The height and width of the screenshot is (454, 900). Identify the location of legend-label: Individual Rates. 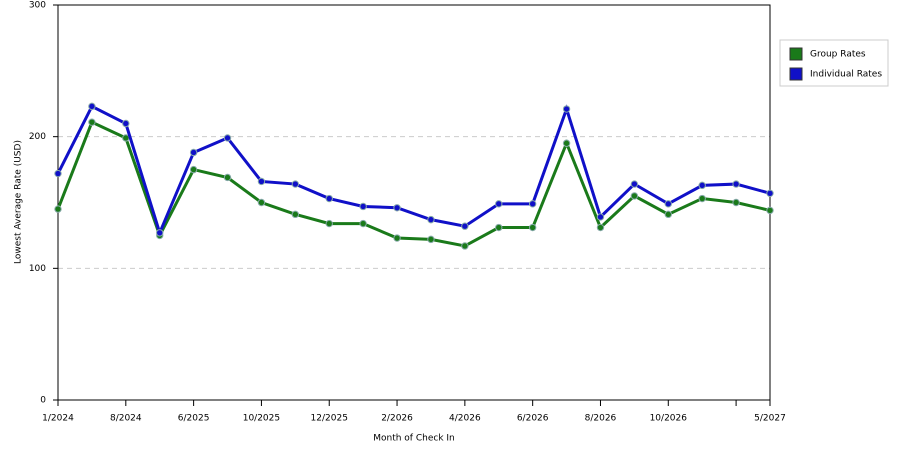
(846, 75).